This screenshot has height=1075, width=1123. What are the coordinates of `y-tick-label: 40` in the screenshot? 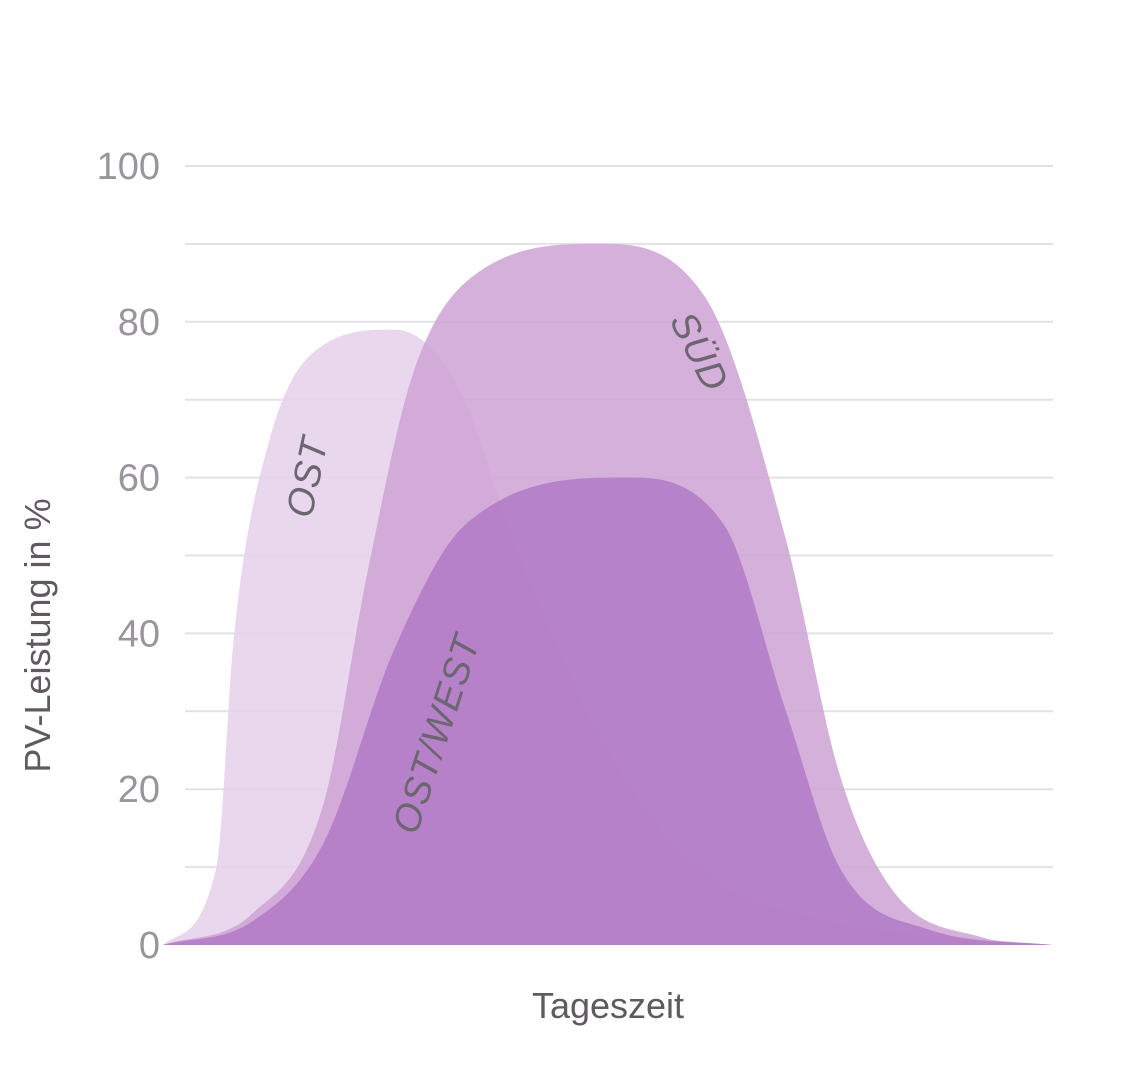 It's located at (139, 634).